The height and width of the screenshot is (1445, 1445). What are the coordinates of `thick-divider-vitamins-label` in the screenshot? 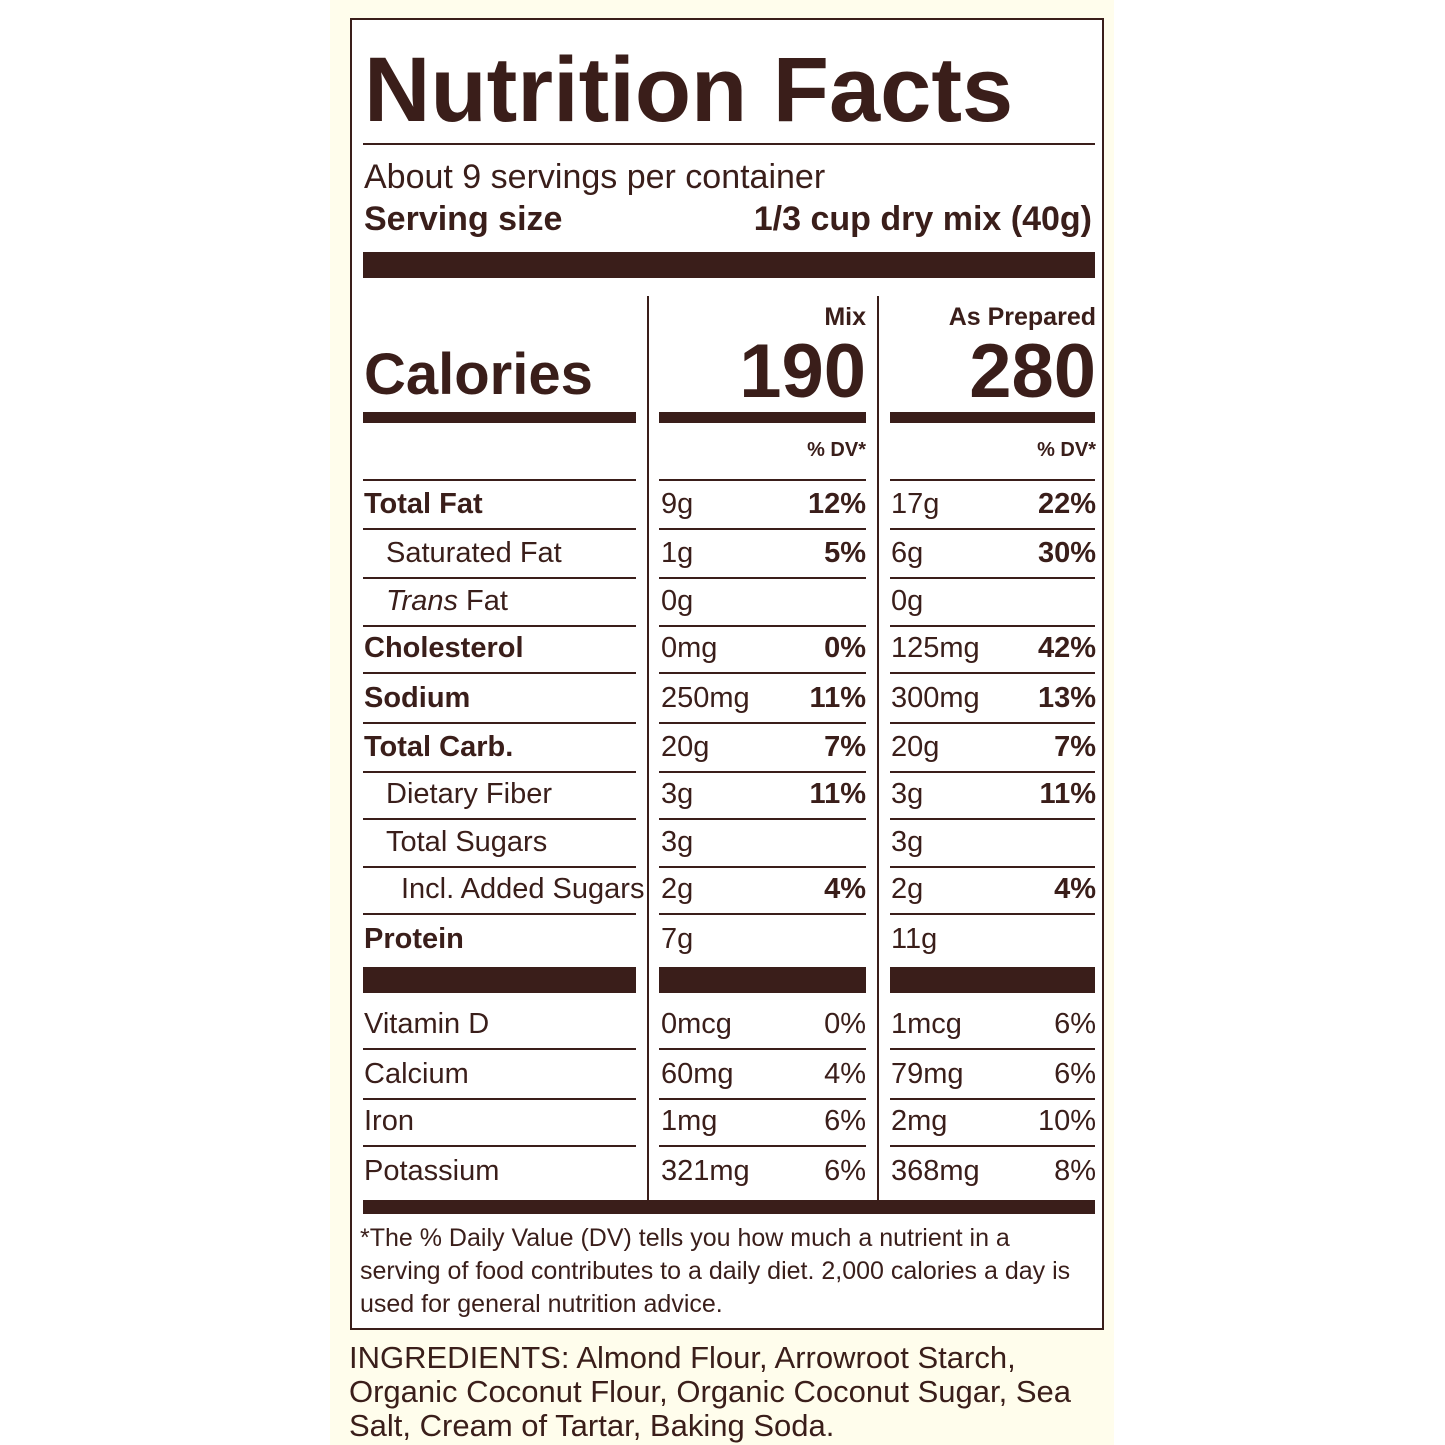 It's located at (499, 980).